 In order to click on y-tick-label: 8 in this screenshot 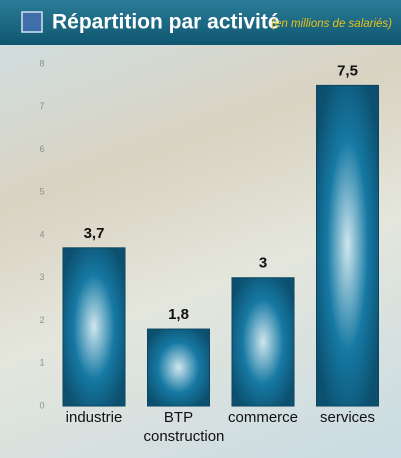, I will do `click(41, 63)`.